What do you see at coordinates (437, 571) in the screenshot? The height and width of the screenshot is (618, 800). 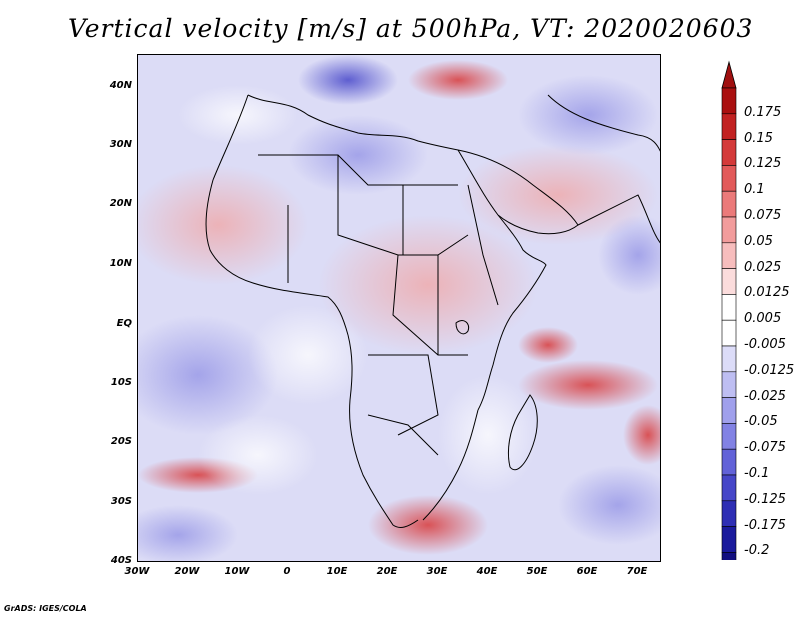 I see `lon-label-30e: 30E` at bounding box center [437, 571].